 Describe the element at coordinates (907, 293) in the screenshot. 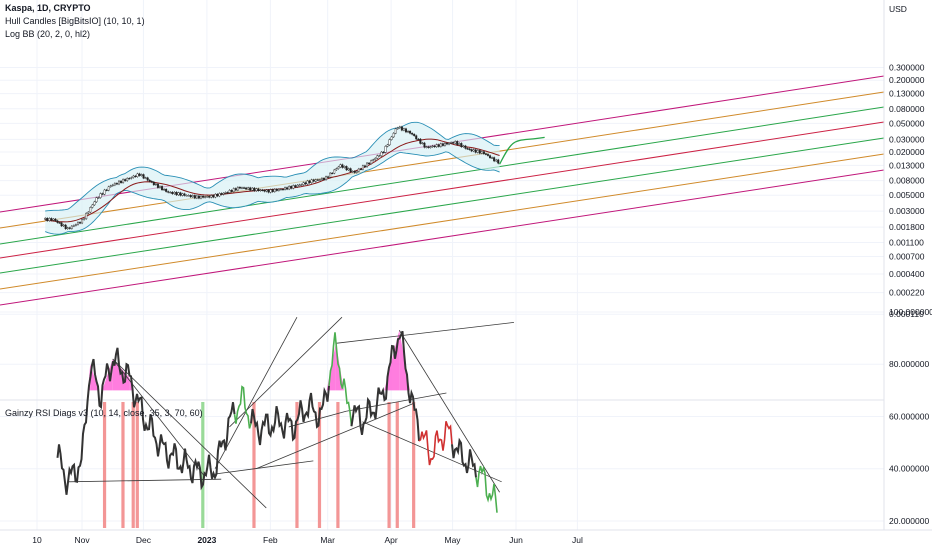

I see `price-tick-label: 0.000220` at that location.